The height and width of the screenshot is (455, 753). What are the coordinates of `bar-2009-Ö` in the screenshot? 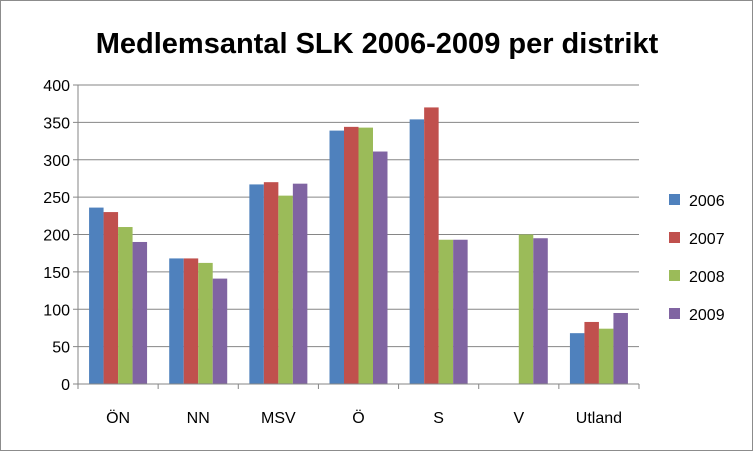 It's located at (380, 267).